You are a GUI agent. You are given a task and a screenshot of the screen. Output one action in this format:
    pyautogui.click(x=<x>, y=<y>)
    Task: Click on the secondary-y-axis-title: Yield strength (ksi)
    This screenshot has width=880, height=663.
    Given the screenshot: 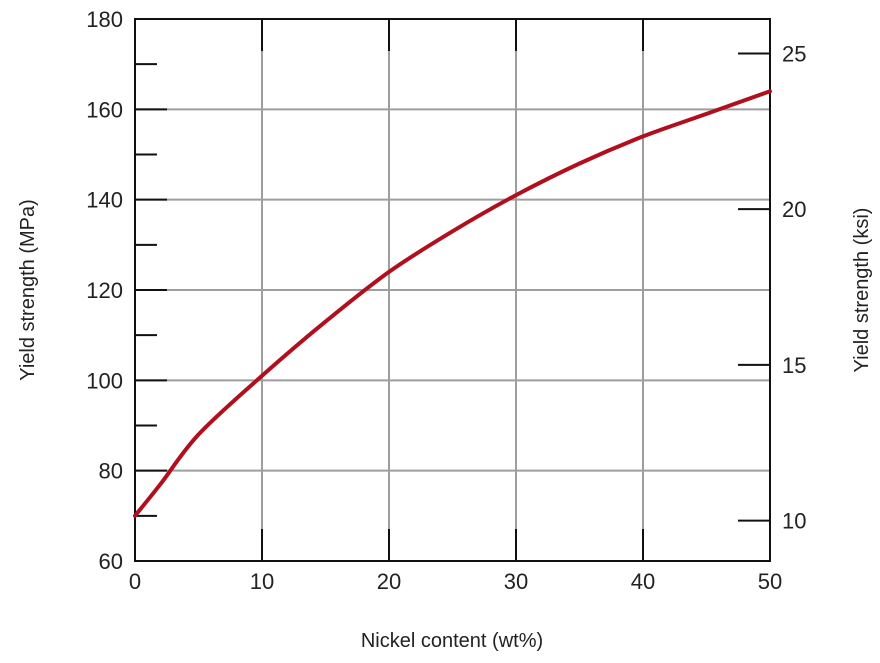 What is the action you would take?
    pyautogui.click(x=862, y=290)
    